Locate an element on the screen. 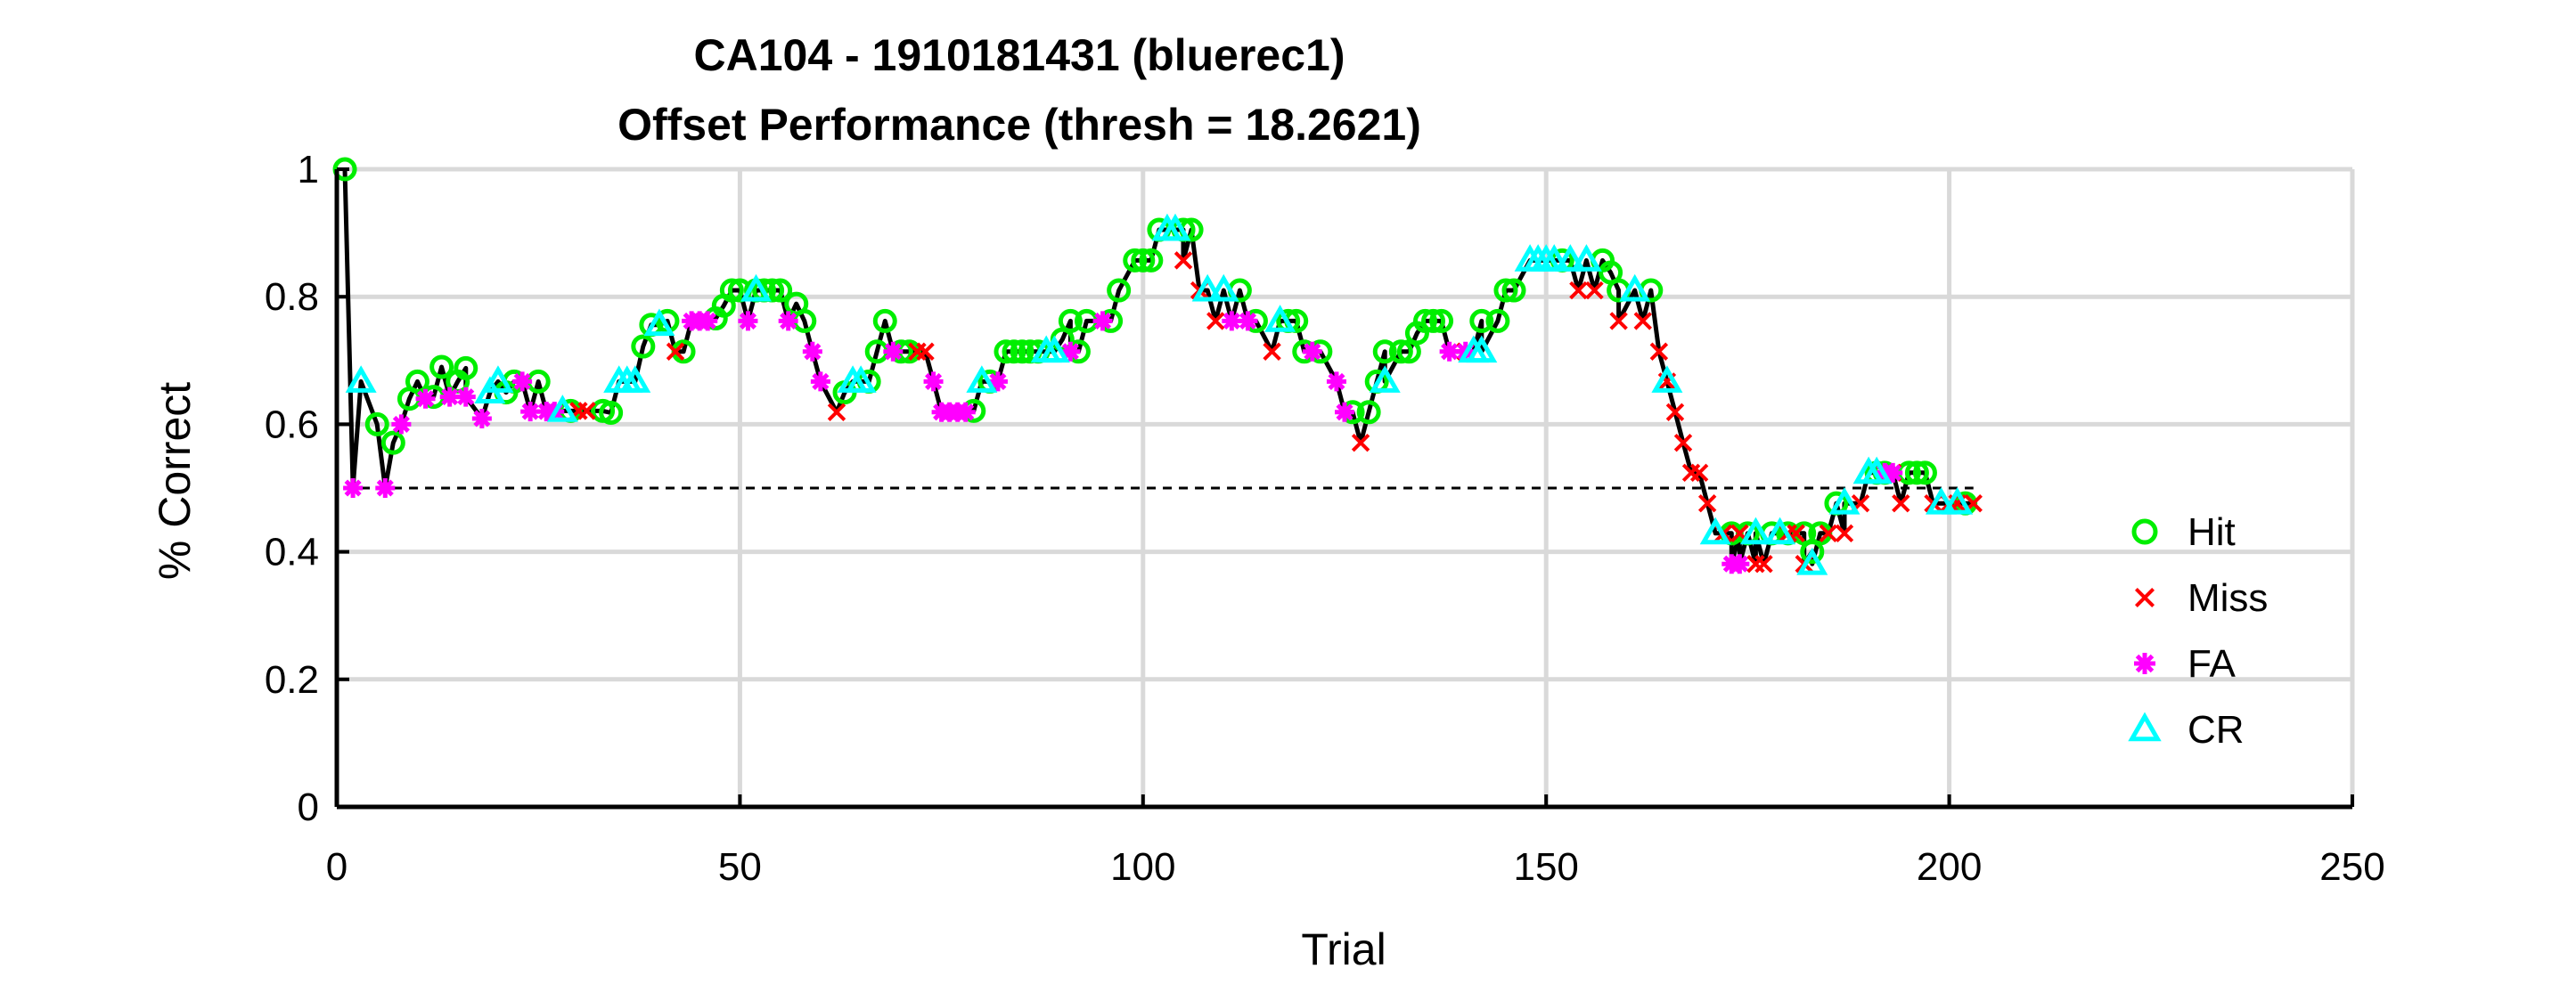 The height and width of the screenshot is (985, 2576). legend-marker-cr is located at coordinates (2145, 727).